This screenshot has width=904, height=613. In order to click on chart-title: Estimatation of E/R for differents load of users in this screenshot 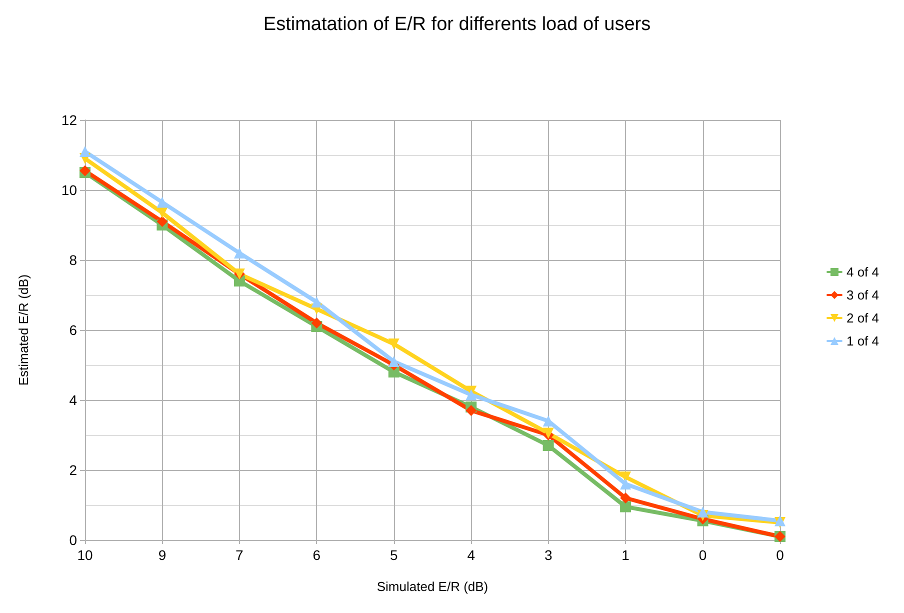, I will do `click(457, 24)`.